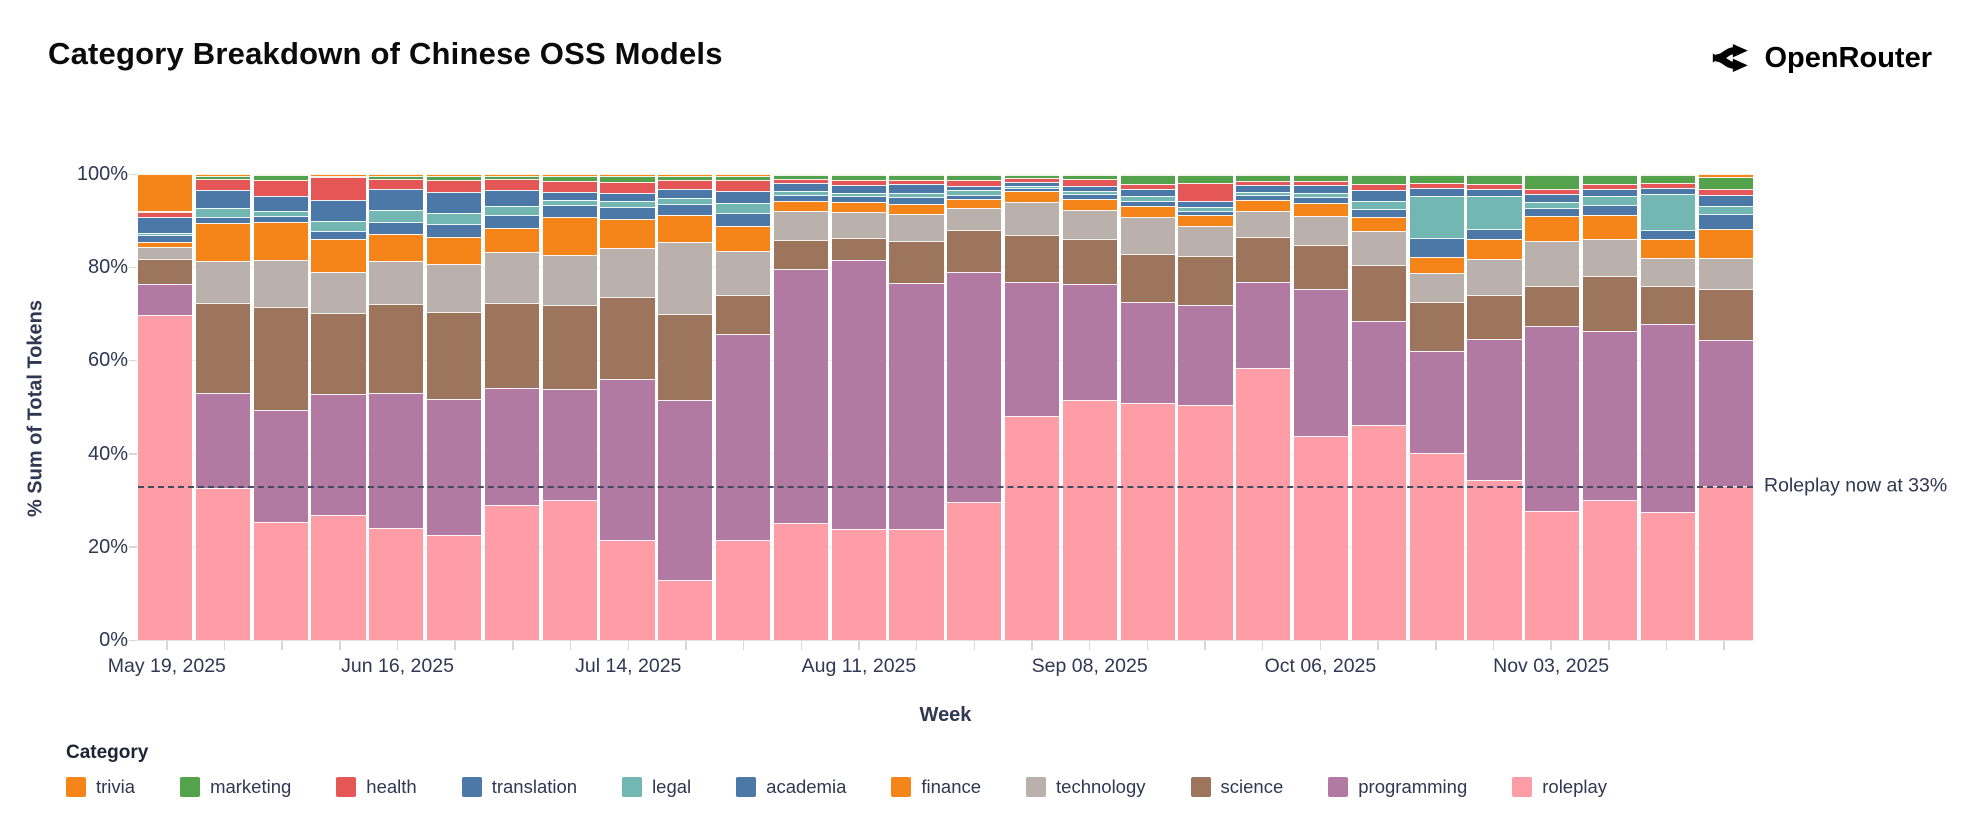  Describe the element at coordinates (519, 787) in the screenshot. I see `legend-item-translation: translation` at that location.